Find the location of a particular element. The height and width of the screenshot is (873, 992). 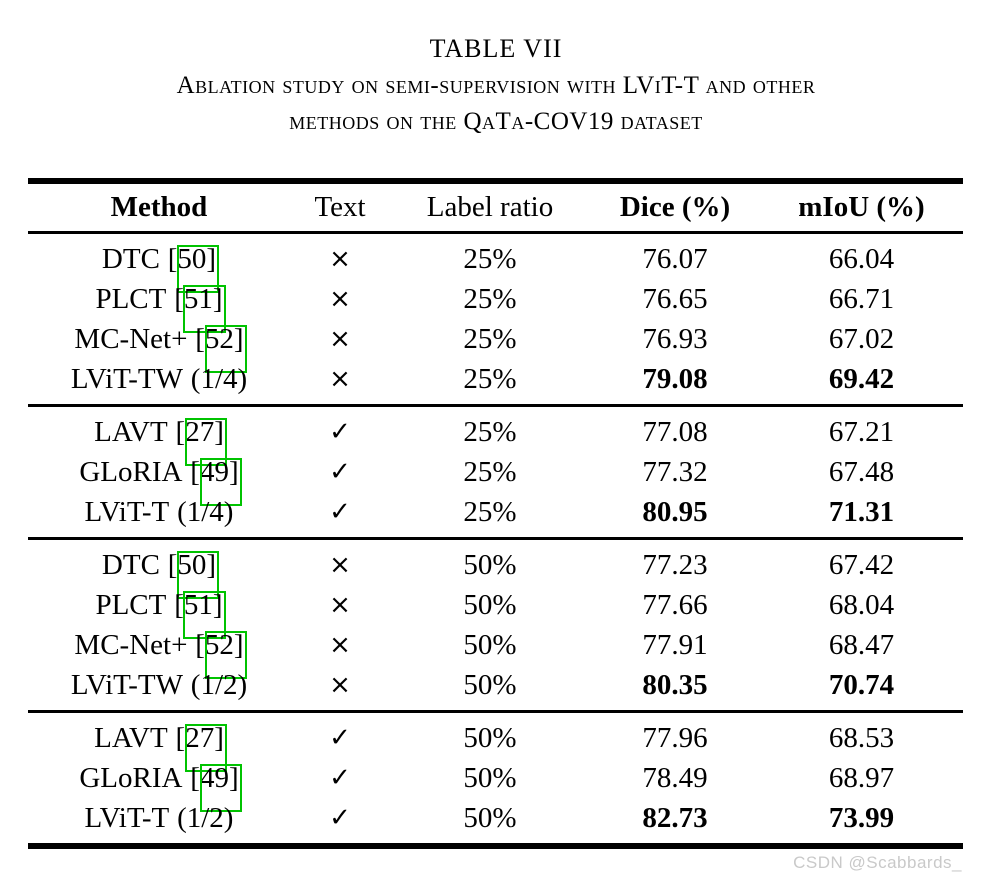

table-row: GLoRIA [49] ✓ 50% 78.49 68.97 is located at coordinates (495, 785).